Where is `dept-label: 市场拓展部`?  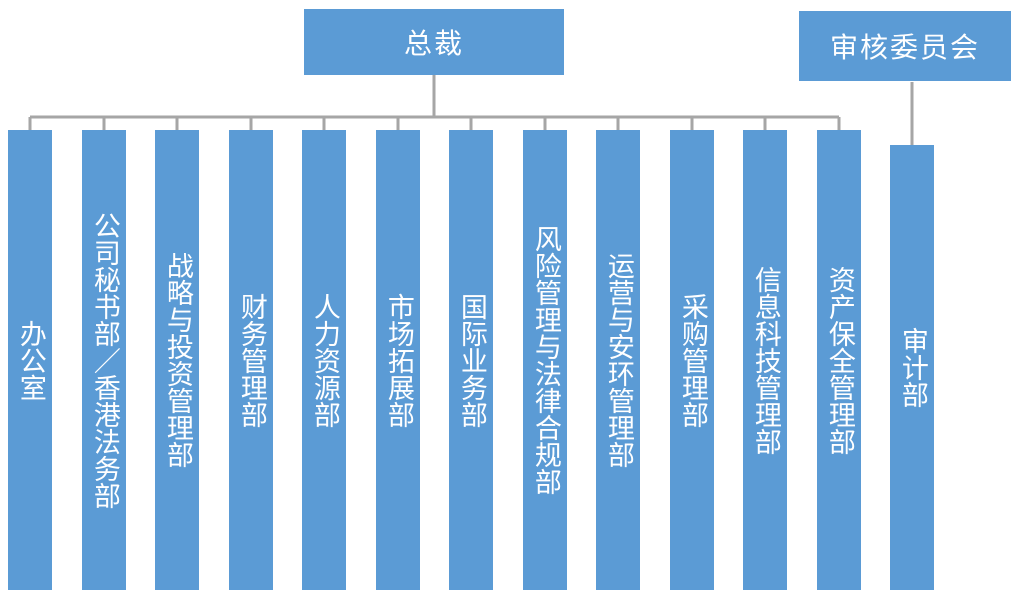 dept-label: 市场拓展部 is located at coordinates (398, 360).